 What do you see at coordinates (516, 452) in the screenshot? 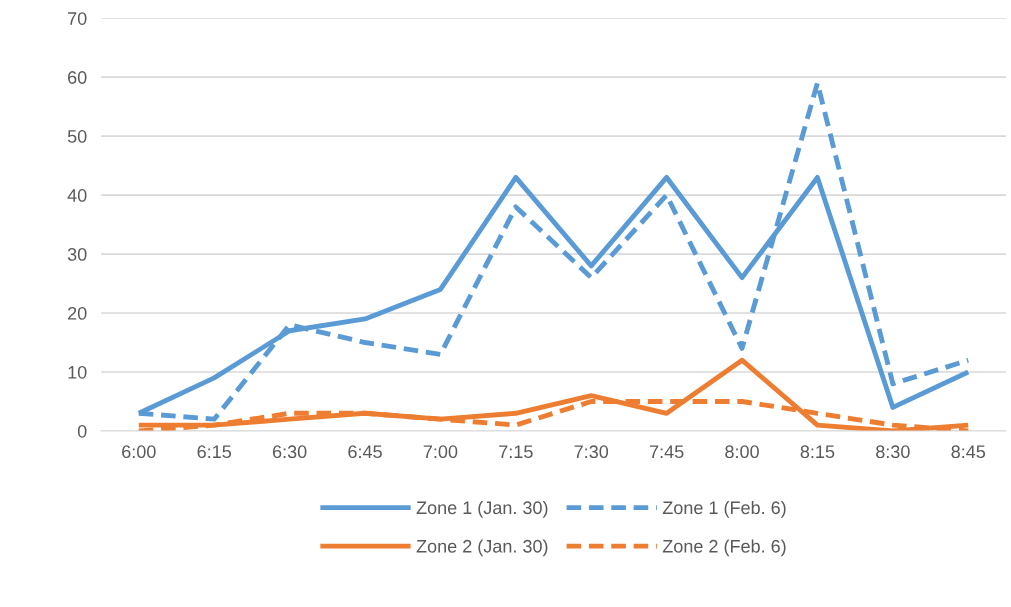
I see `x-tick-label: 7:15` at bounding box center [516, 452].